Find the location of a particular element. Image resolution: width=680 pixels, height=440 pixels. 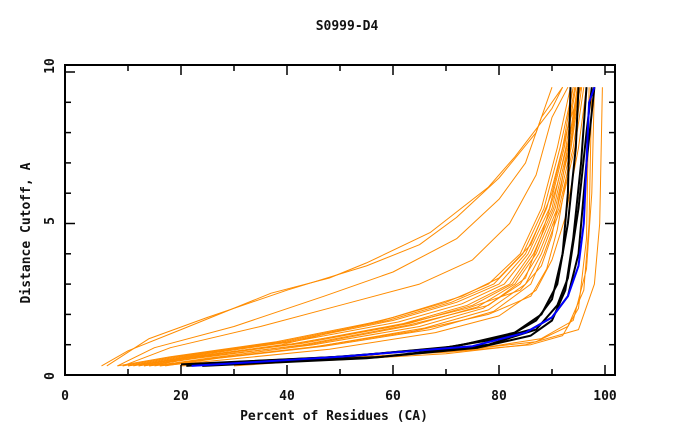

x-axis-label: Percent of Residues (CA) is located at coordinates (334, 416).